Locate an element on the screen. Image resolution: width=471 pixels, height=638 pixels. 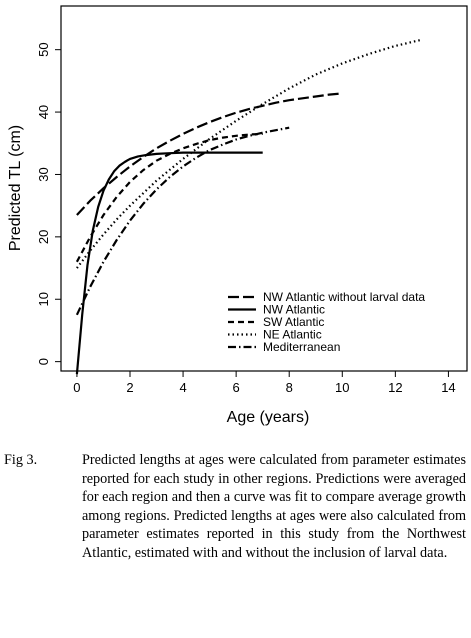
legend-label: NE Atlantic is located at coordinates (292, 335).